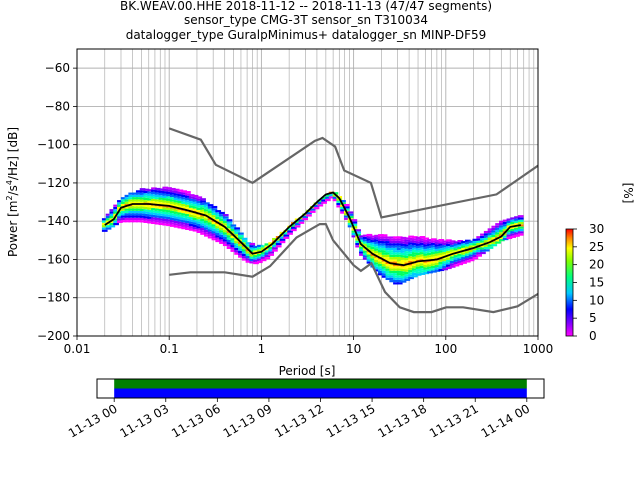  Describe the element at coordinates (53, 298) in the screenshot. I see `y-tick-label: −180` at that location.